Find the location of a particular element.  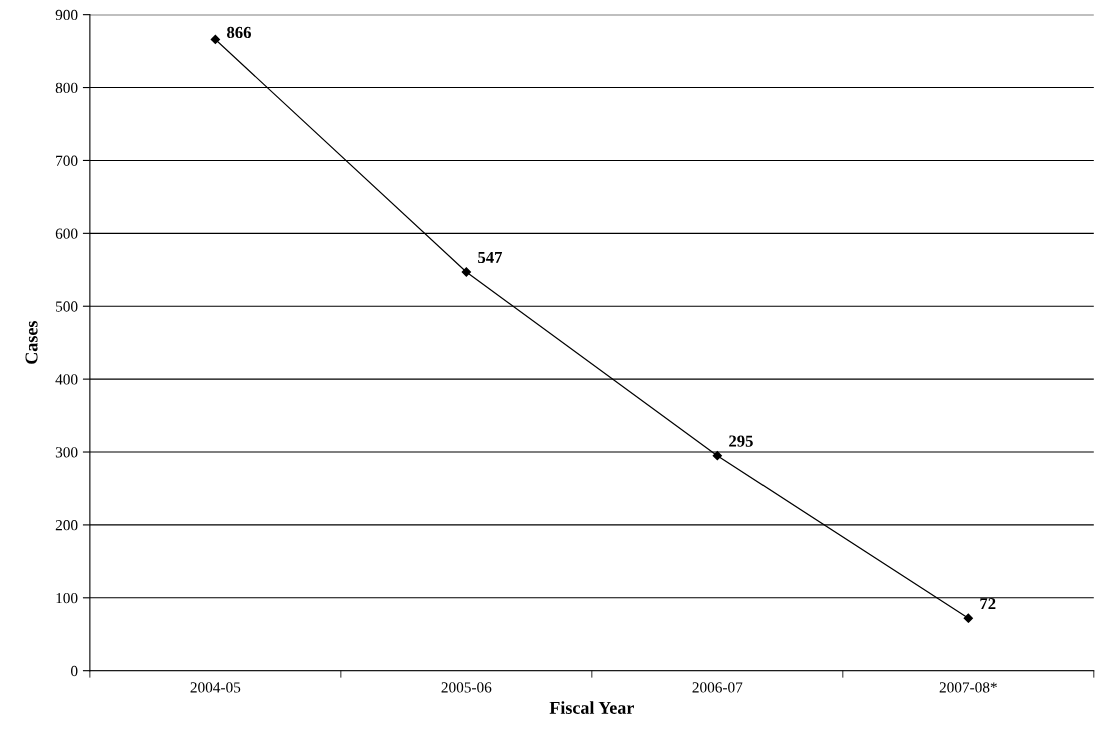

y-tick-label: 800 is located at coordinates (66, 87).